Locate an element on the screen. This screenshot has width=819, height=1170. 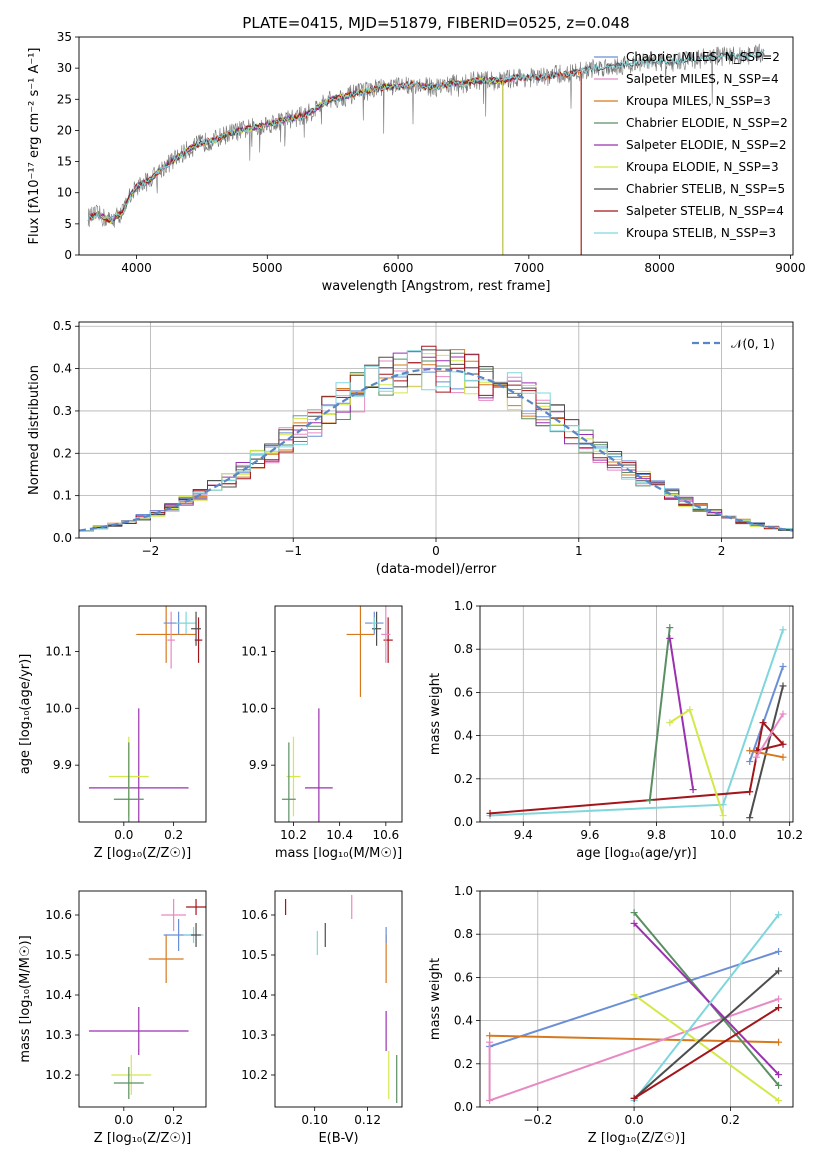
x-axis-label: mass [log₁₀(M/M☉)] is located at coordinates (338, 853).